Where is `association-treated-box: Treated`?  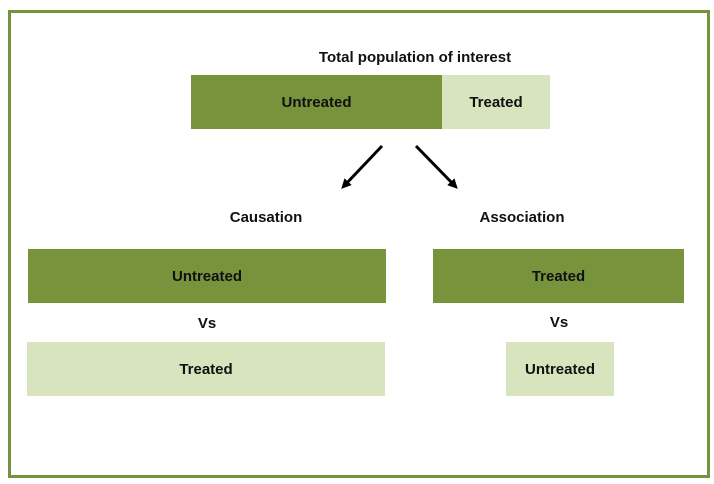
association-treated-box: Treated is located at coordinates (558, 276).